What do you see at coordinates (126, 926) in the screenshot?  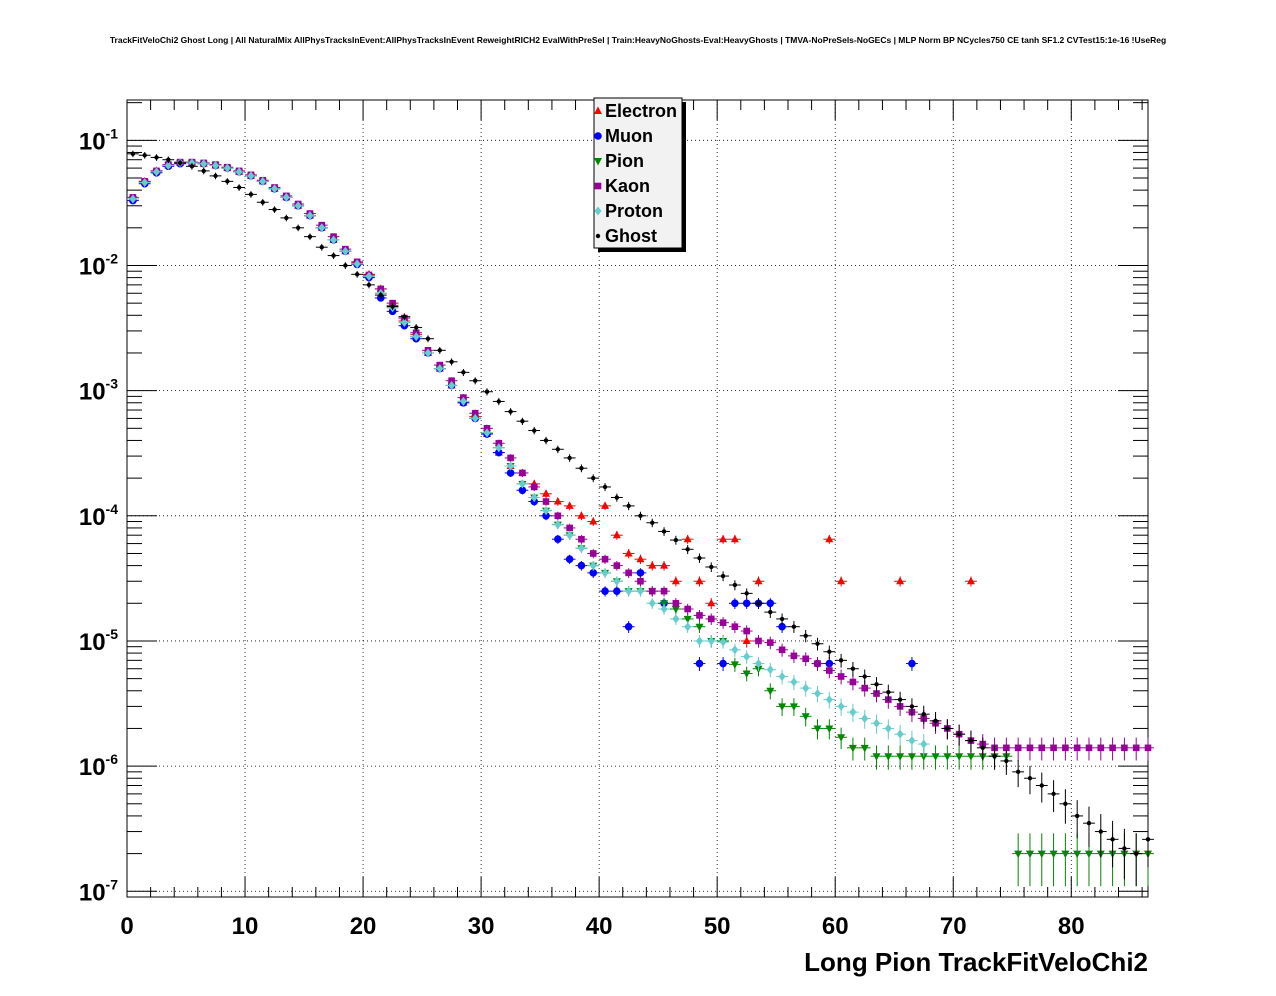 I see `x-tick-label: 0` at bounding box center [126, 926].